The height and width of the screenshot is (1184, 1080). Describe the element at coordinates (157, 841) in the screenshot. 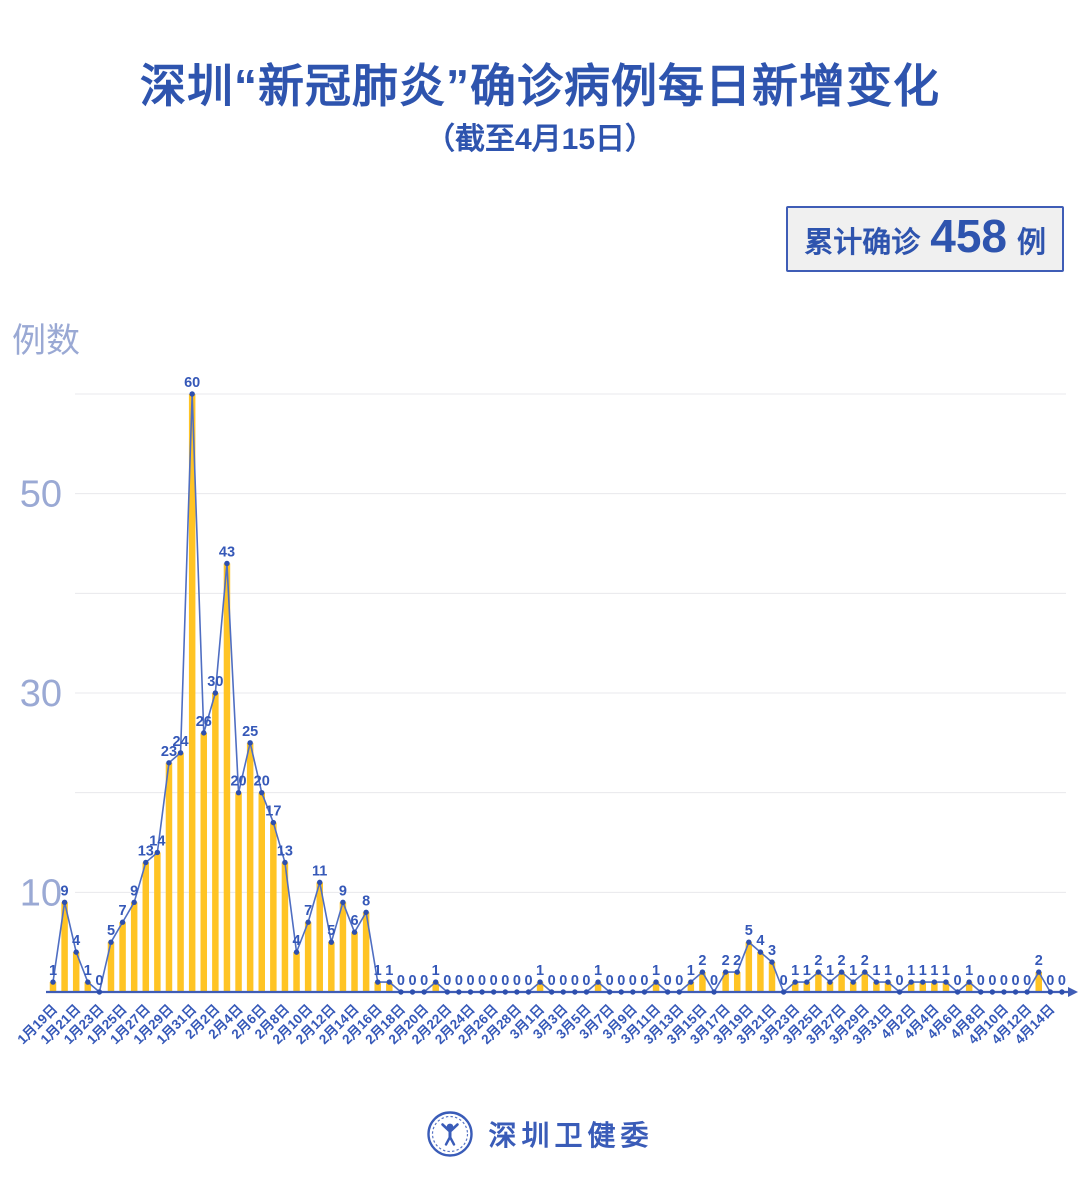

I see `value-label: 14` at that location.